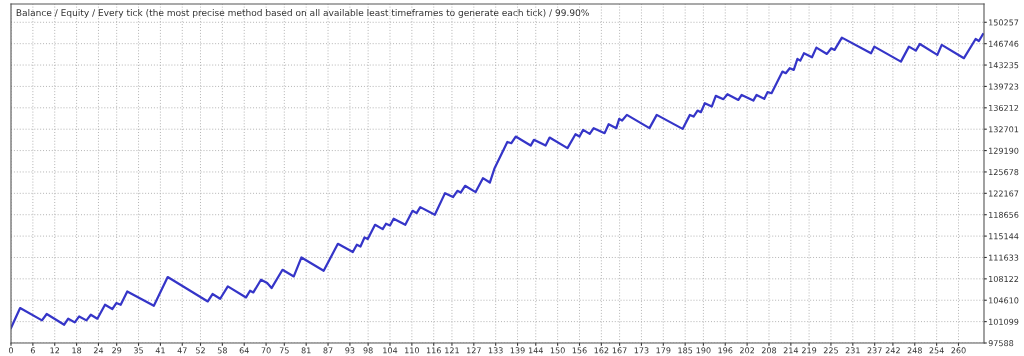  Describe the element at coordinates (390, 350) in the screenshot. I see `x-tick-label: 104` at that location.